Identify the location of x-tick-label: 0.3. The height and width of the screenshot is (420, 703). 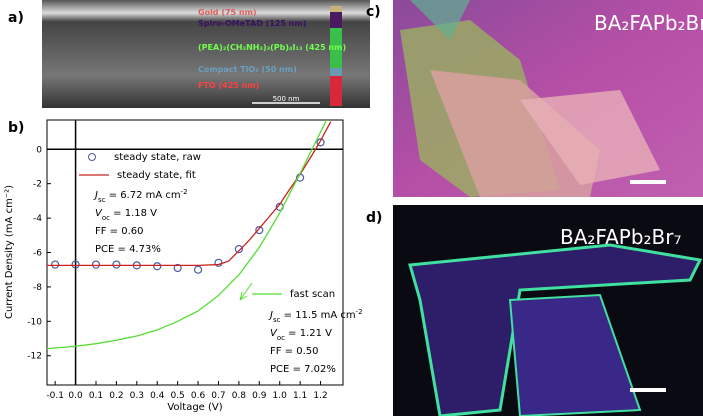
(137, 396).